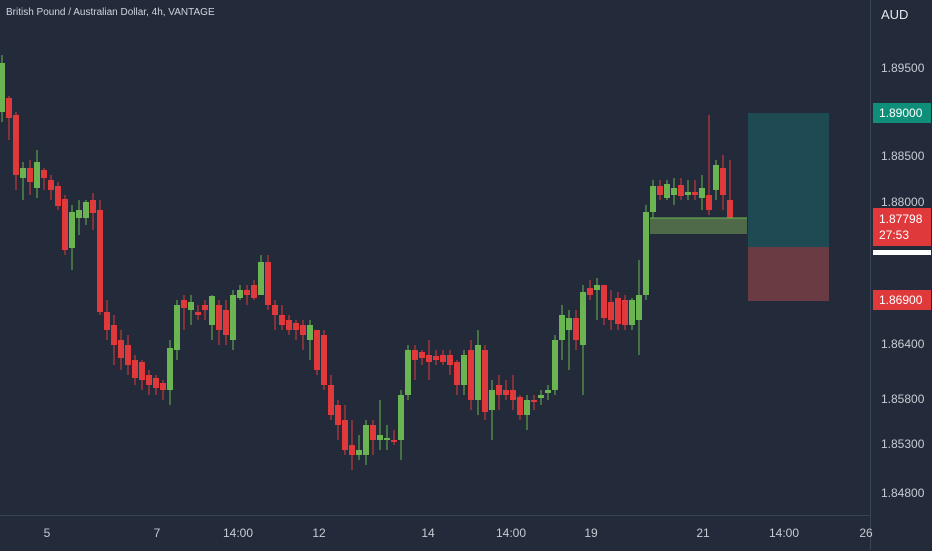 Image resolution: width=932 pixels, height=551 pixels. I want to click on stop-loss-price-tag: 1.86900, so click(902, 300).